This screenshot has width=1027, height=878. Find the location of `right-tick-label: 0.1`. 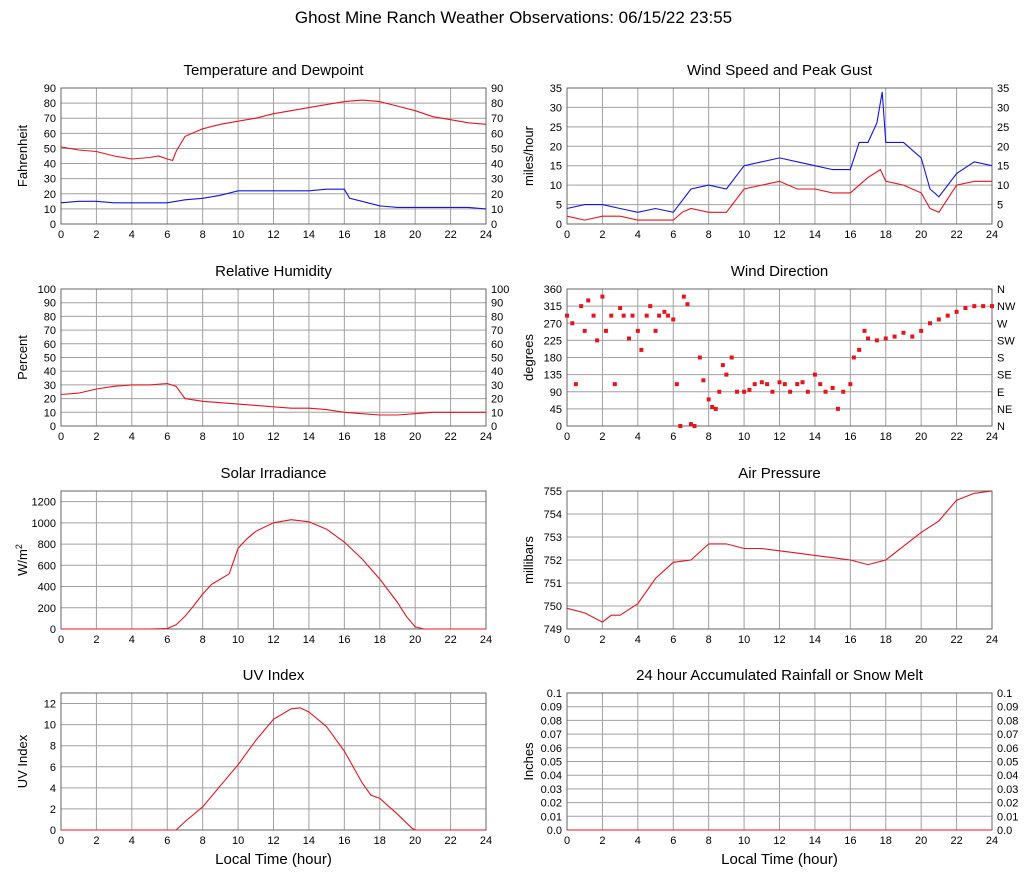

right-tick-label: 0.1 is located at coordinates (1004, 694).